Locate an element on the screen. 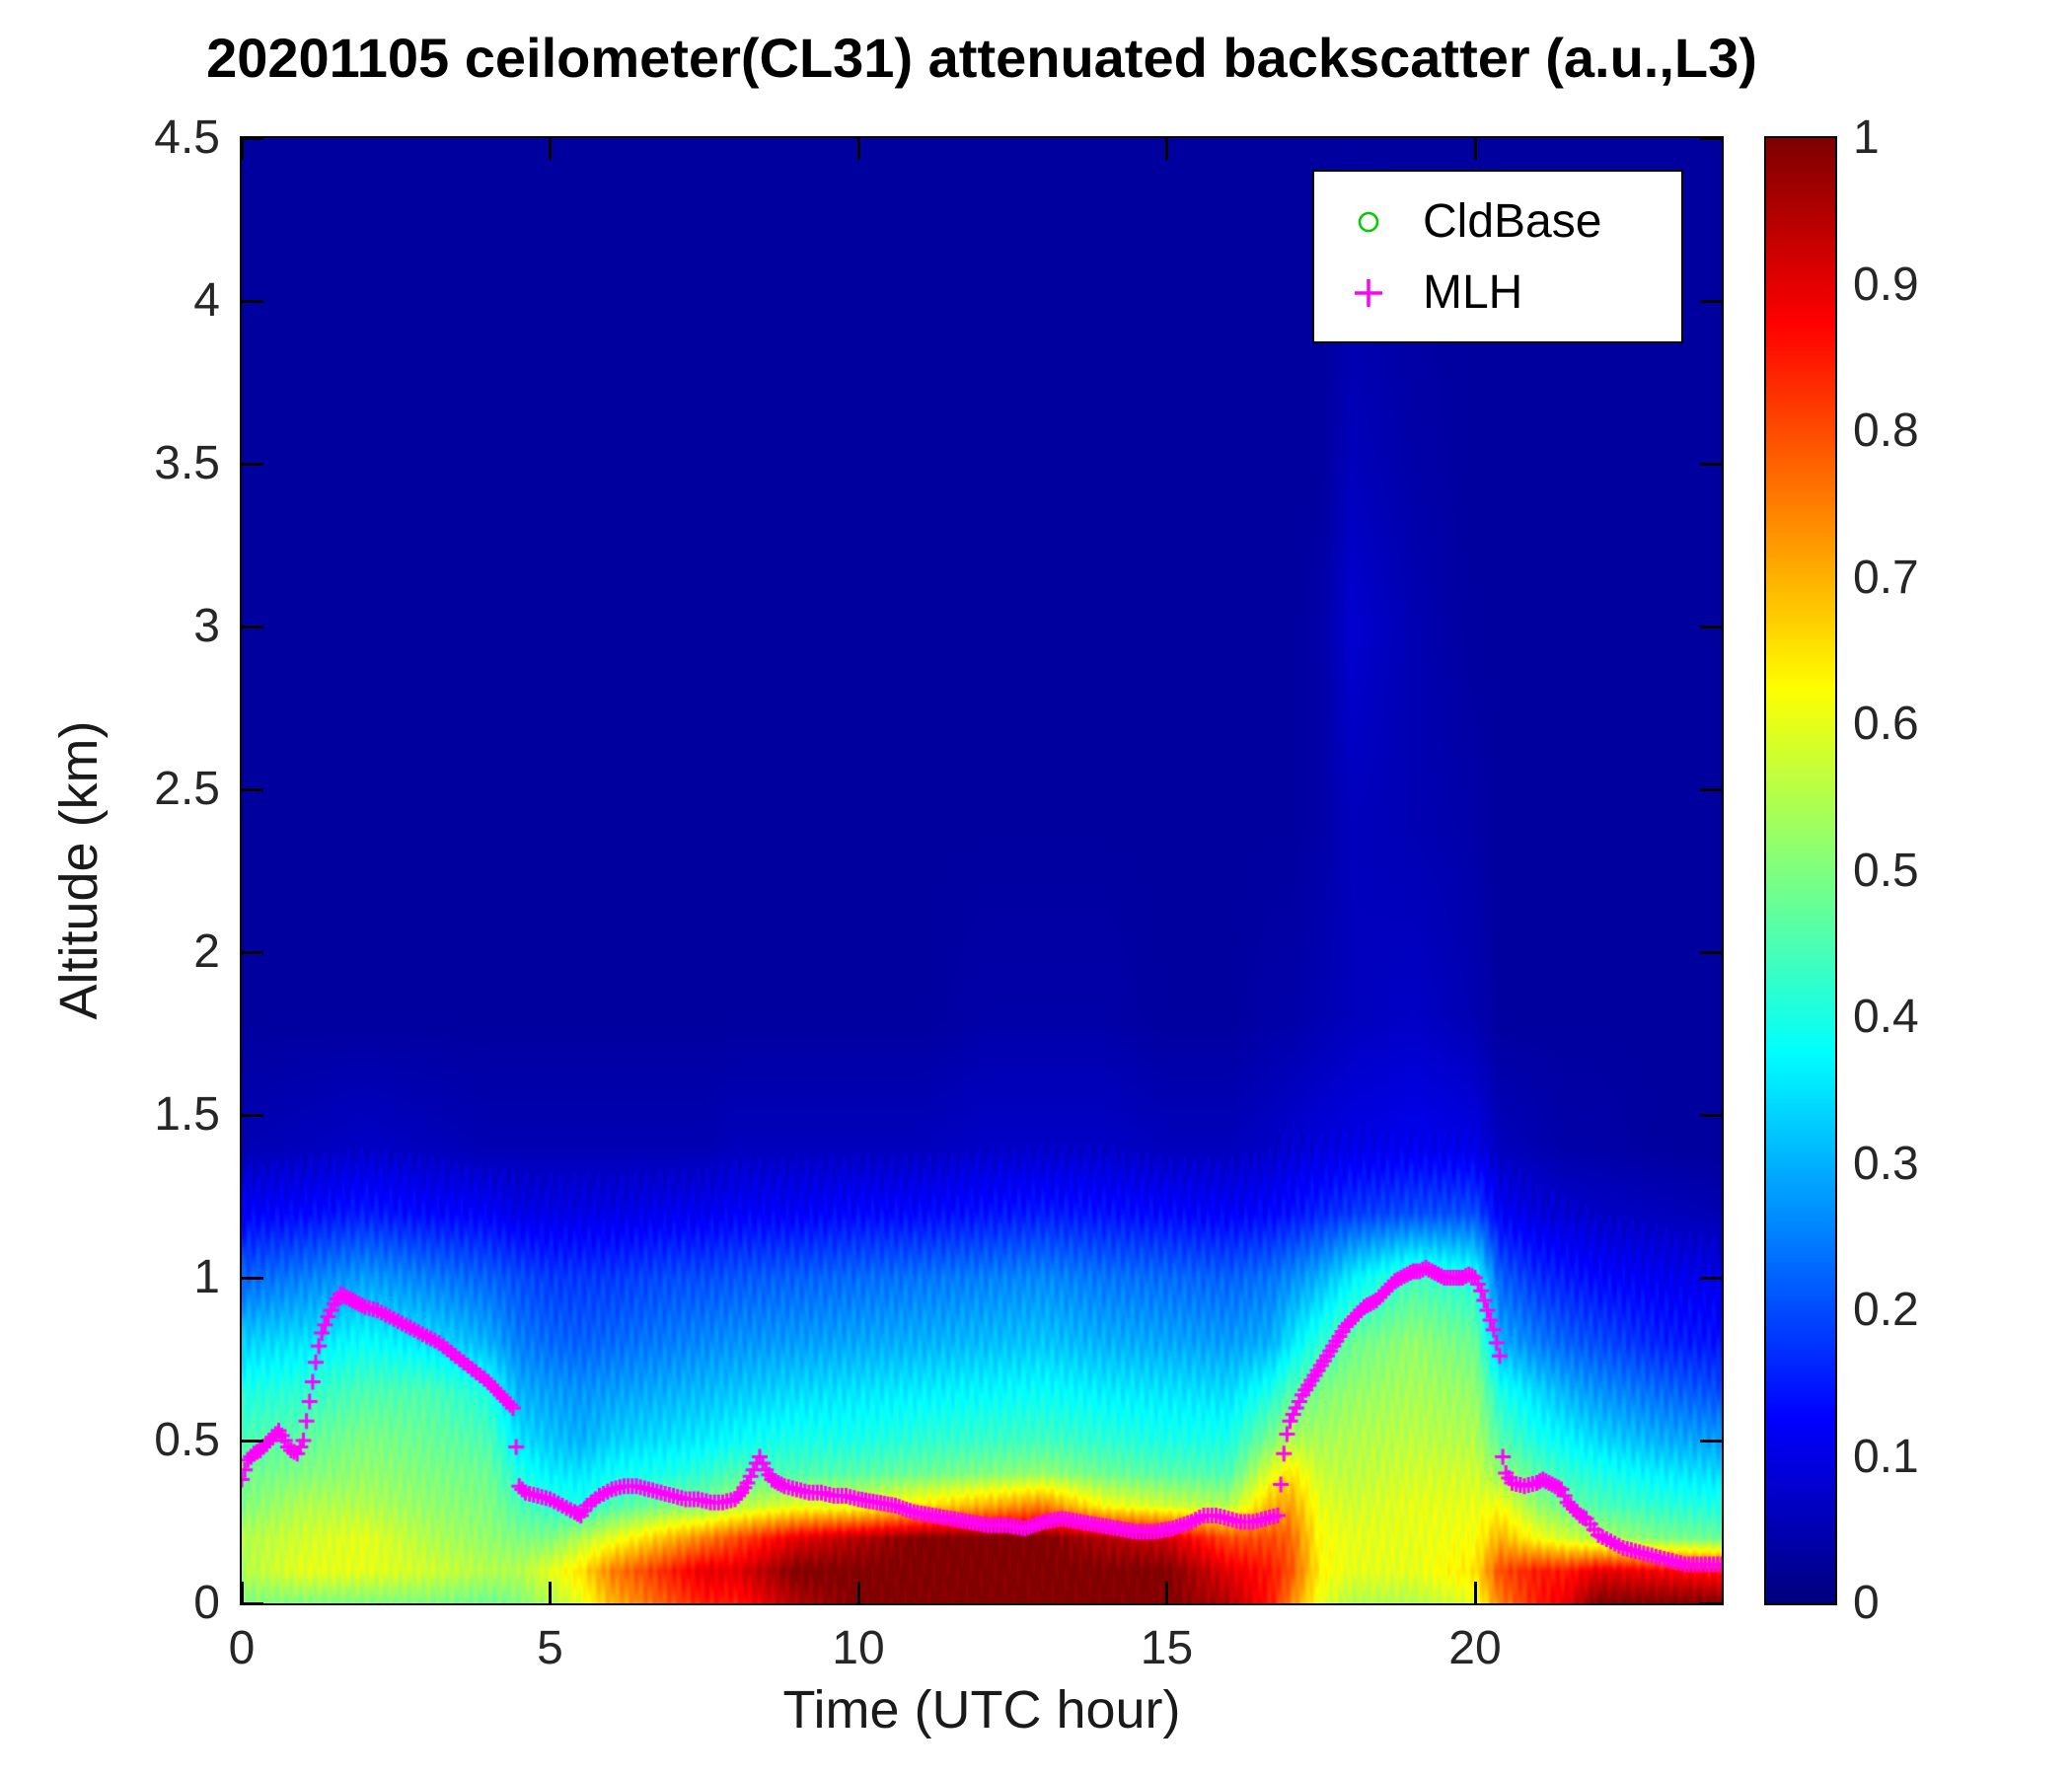 The image size is (2072, 1776). y-tick-label: 2.5 is located at coordinates (187, 789).